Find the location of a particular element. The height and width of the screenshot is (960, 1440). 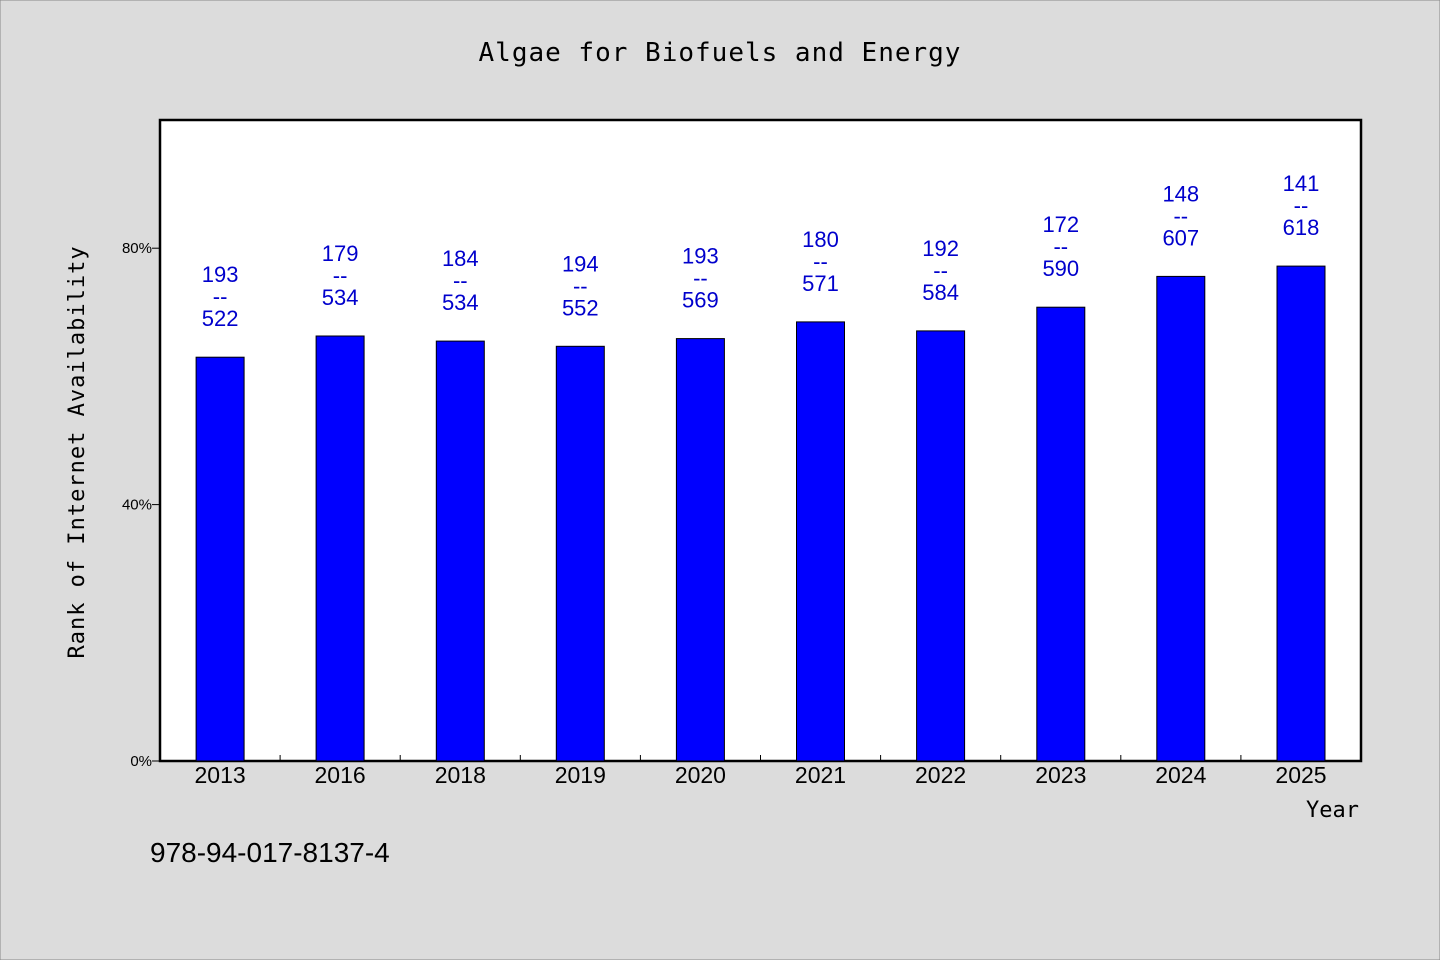

data-label-2025-bottom: 618 is located at coordinates (1301, 227).